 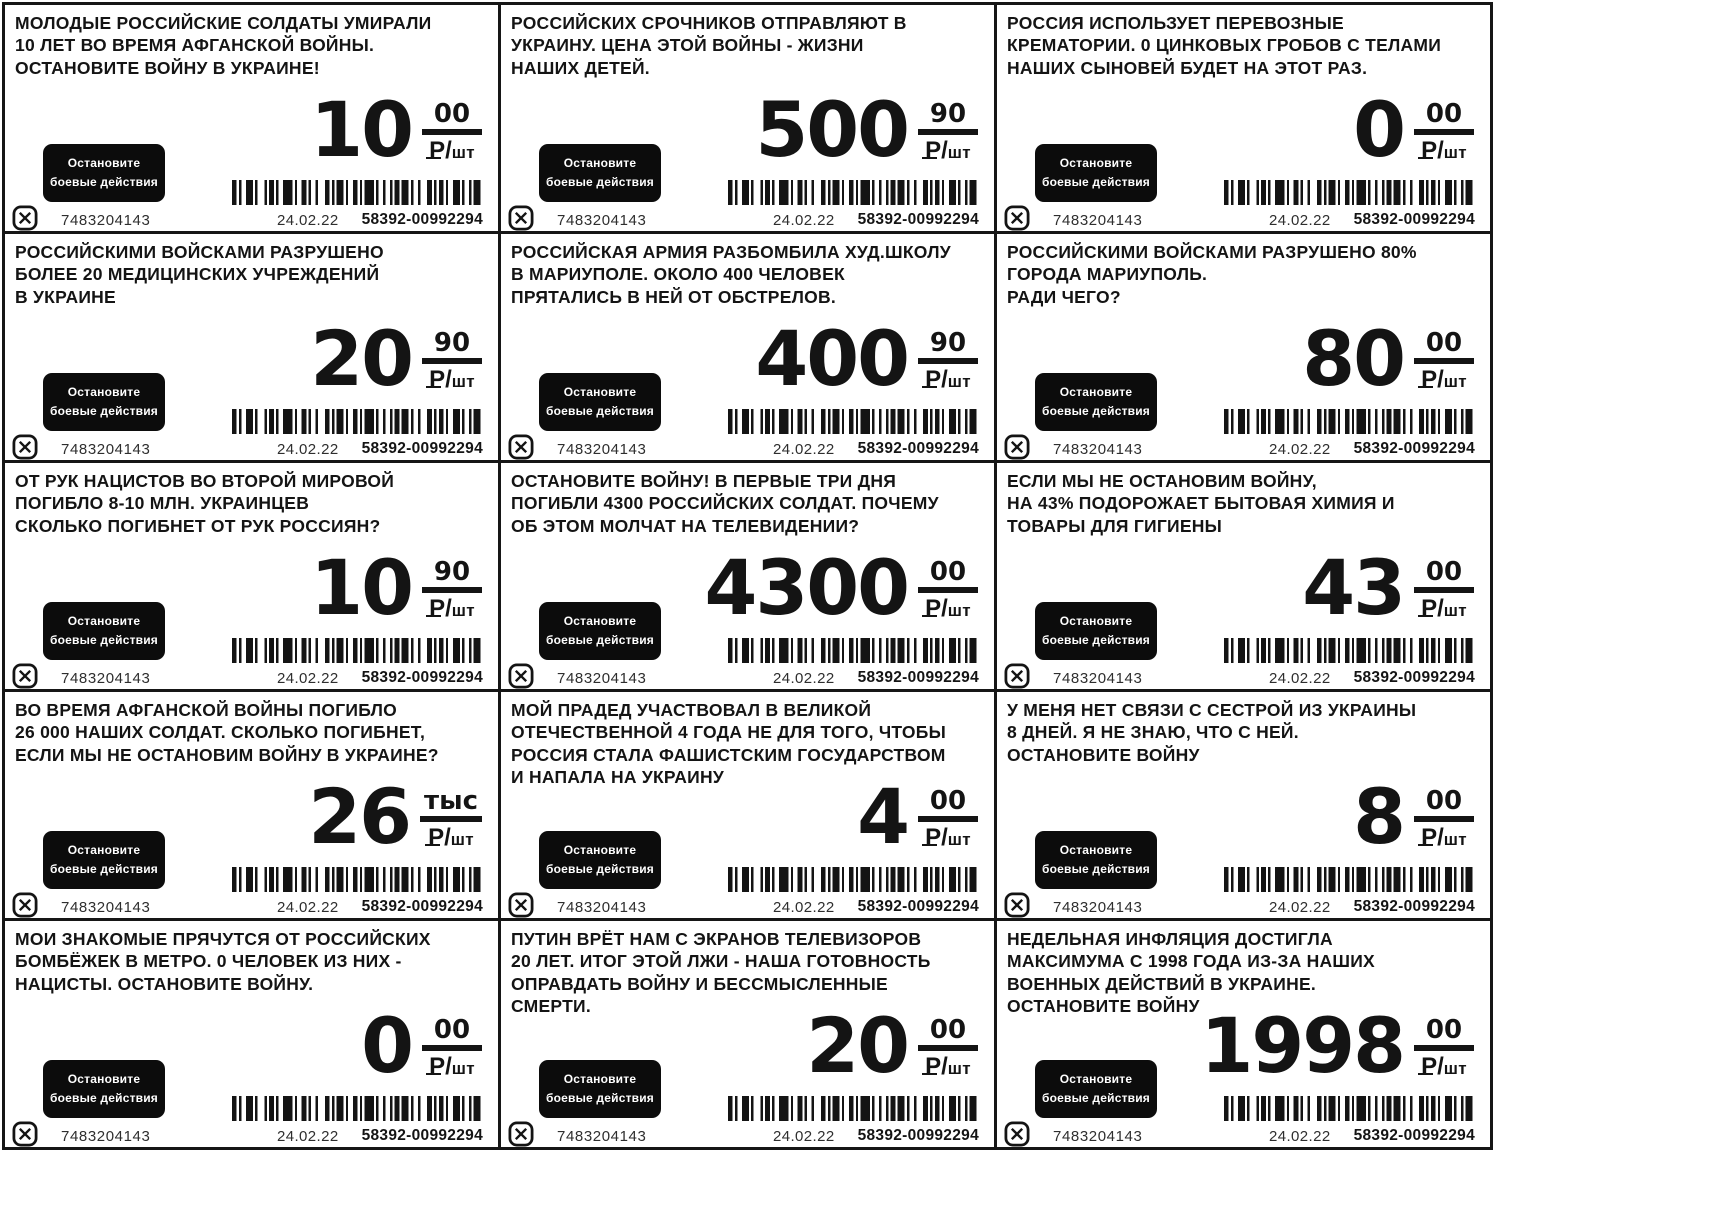 I want to click on tag-price: 1998 00 Р / шт, so click(x=1337, y=1045).